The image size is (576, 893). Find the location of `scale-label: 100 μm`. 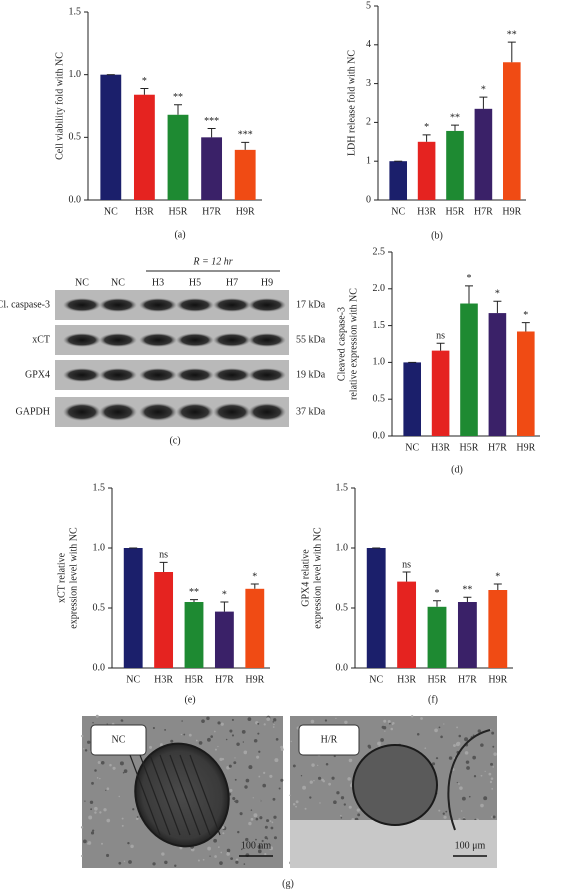

scale-label: 100 μm is located at coordinates (470, 845).